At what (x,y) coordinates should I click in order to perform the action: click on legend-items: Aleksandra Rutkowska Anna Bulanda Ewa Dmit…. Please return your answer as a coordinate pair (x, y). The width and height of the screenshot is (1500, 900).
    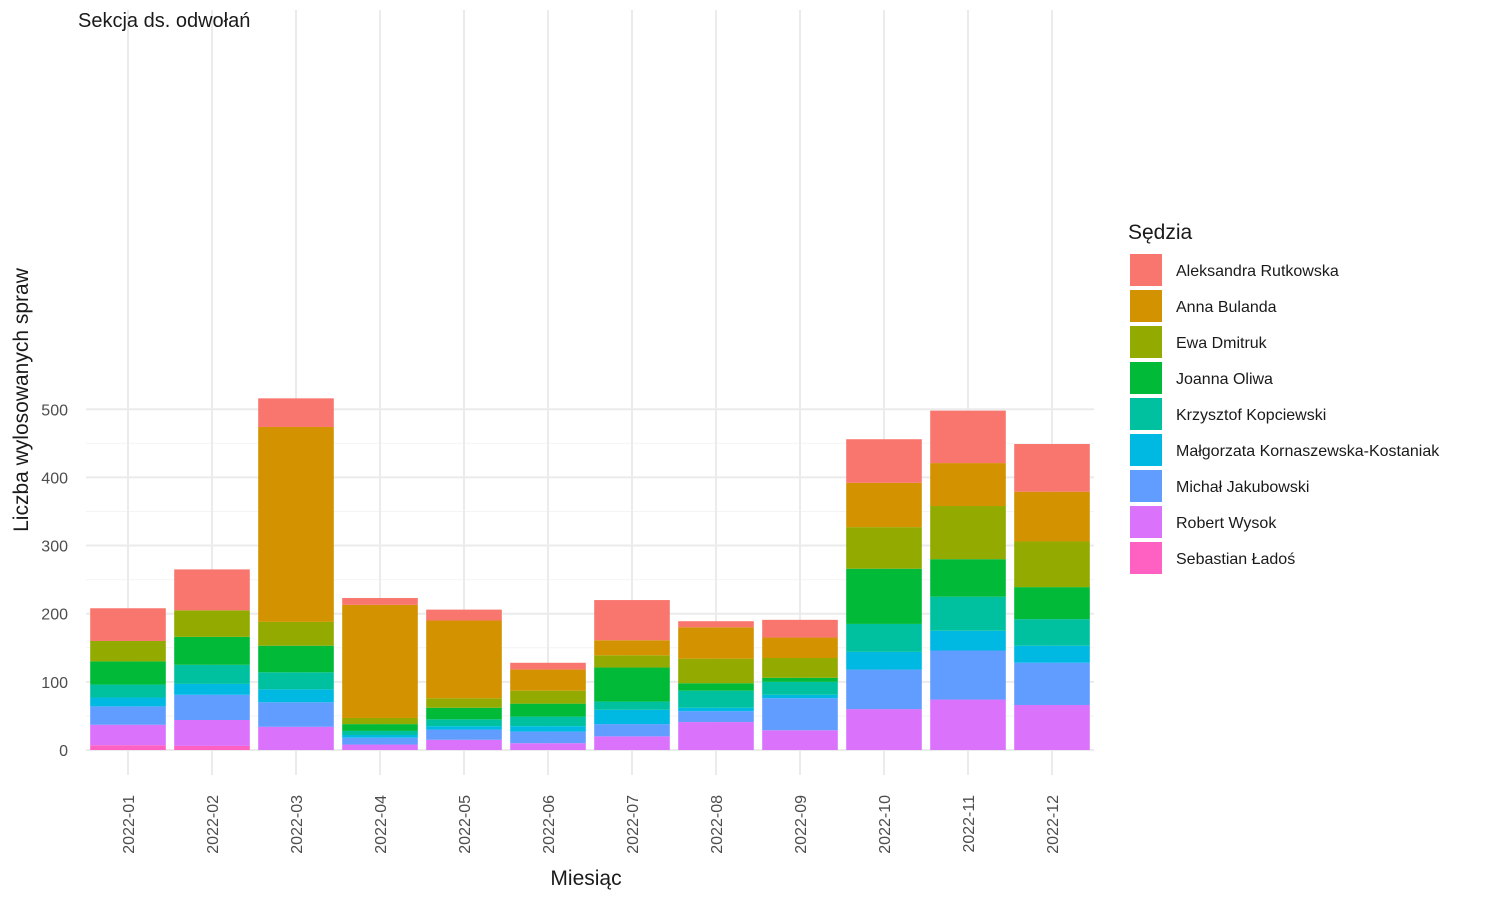
    Looking at the image, I should click on (1285, 414).